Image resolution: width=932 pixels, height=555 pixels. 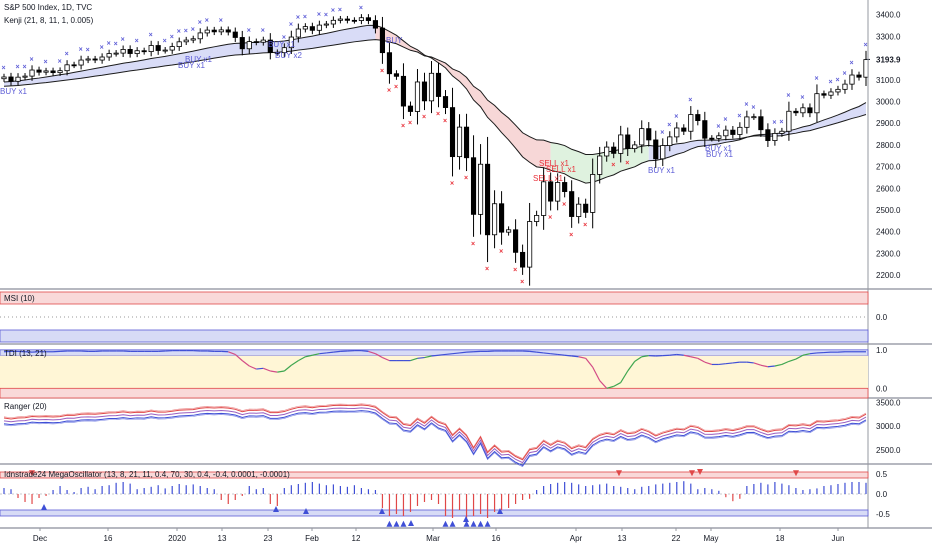 I want to click on ranger-label: Ranger (20), so click(x=25, y=407).